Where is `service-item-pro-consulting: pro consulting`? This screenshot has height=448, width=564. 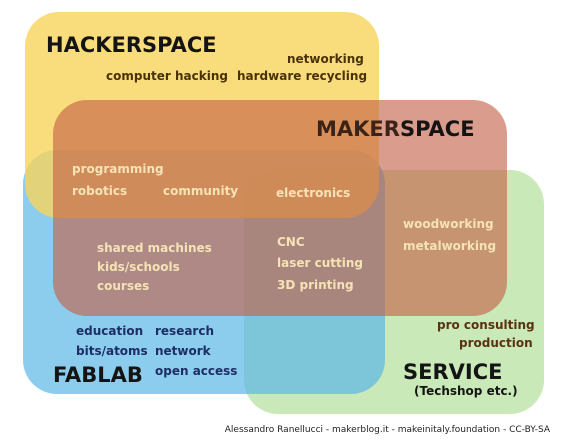
service-item-pro-consulting: pro consulting is located at coordinates (486, 325).